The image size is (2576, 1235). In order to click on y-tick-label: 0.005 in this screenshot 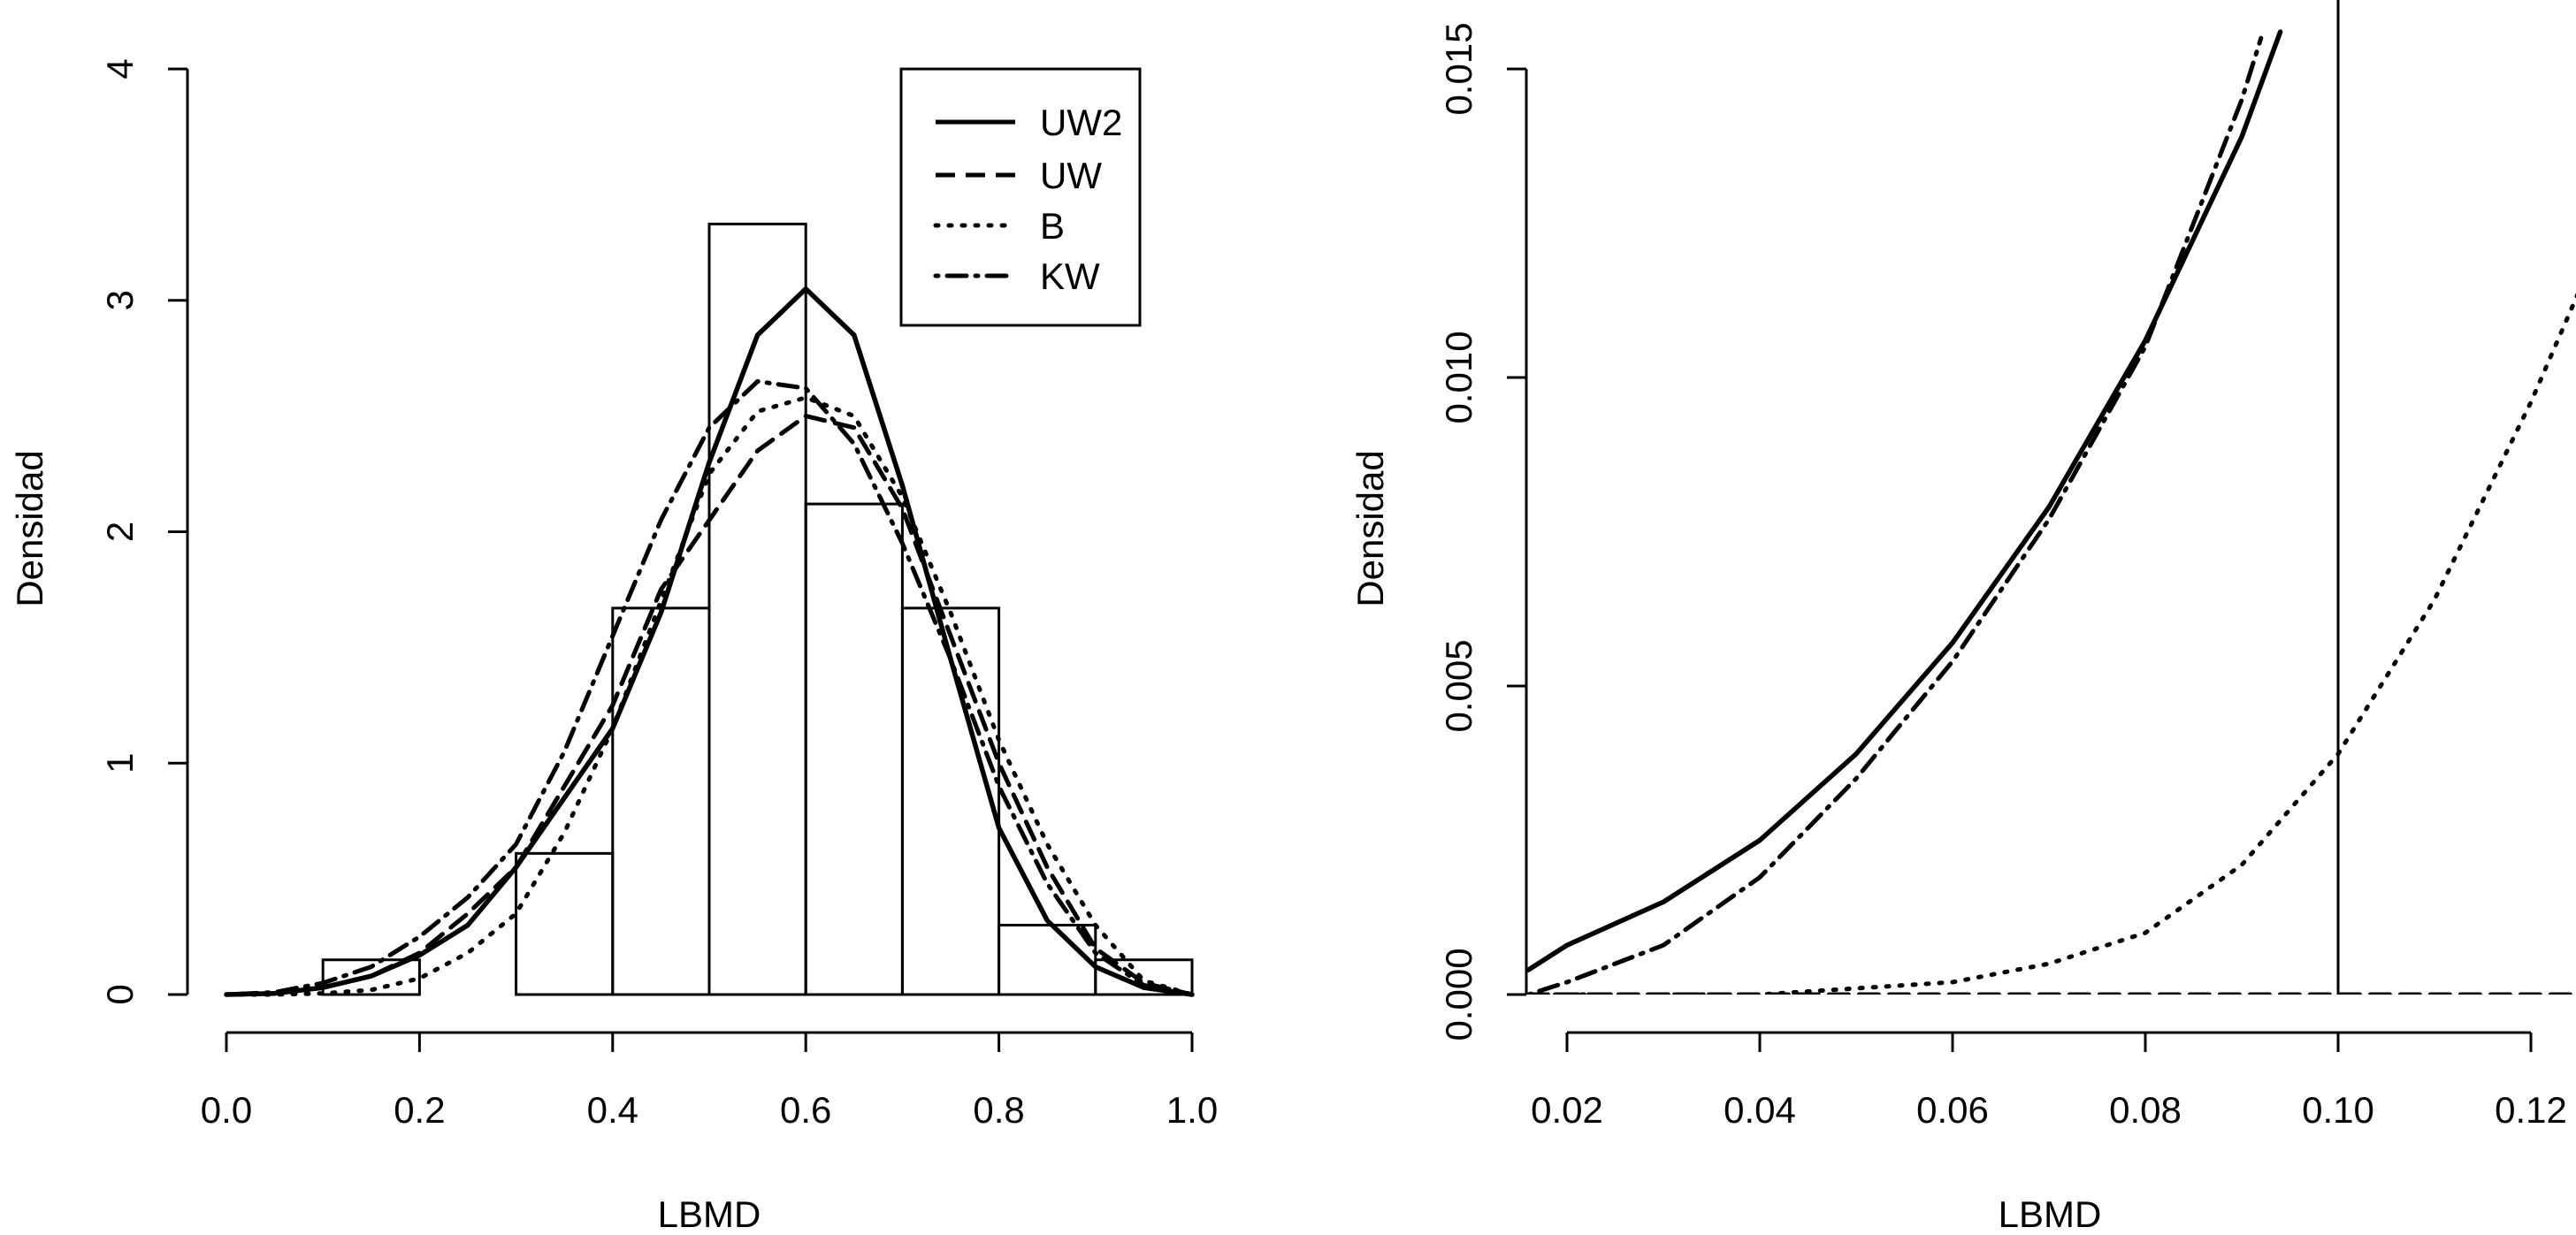, I will do `click(1458, 685)`.